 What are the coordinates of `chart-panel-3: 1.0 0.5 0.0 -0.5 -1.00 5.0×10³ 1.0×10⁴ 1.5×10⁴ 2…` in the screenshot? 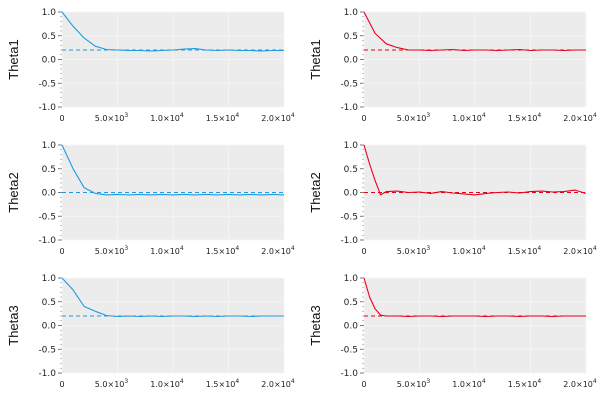 It's located at (150, 198).